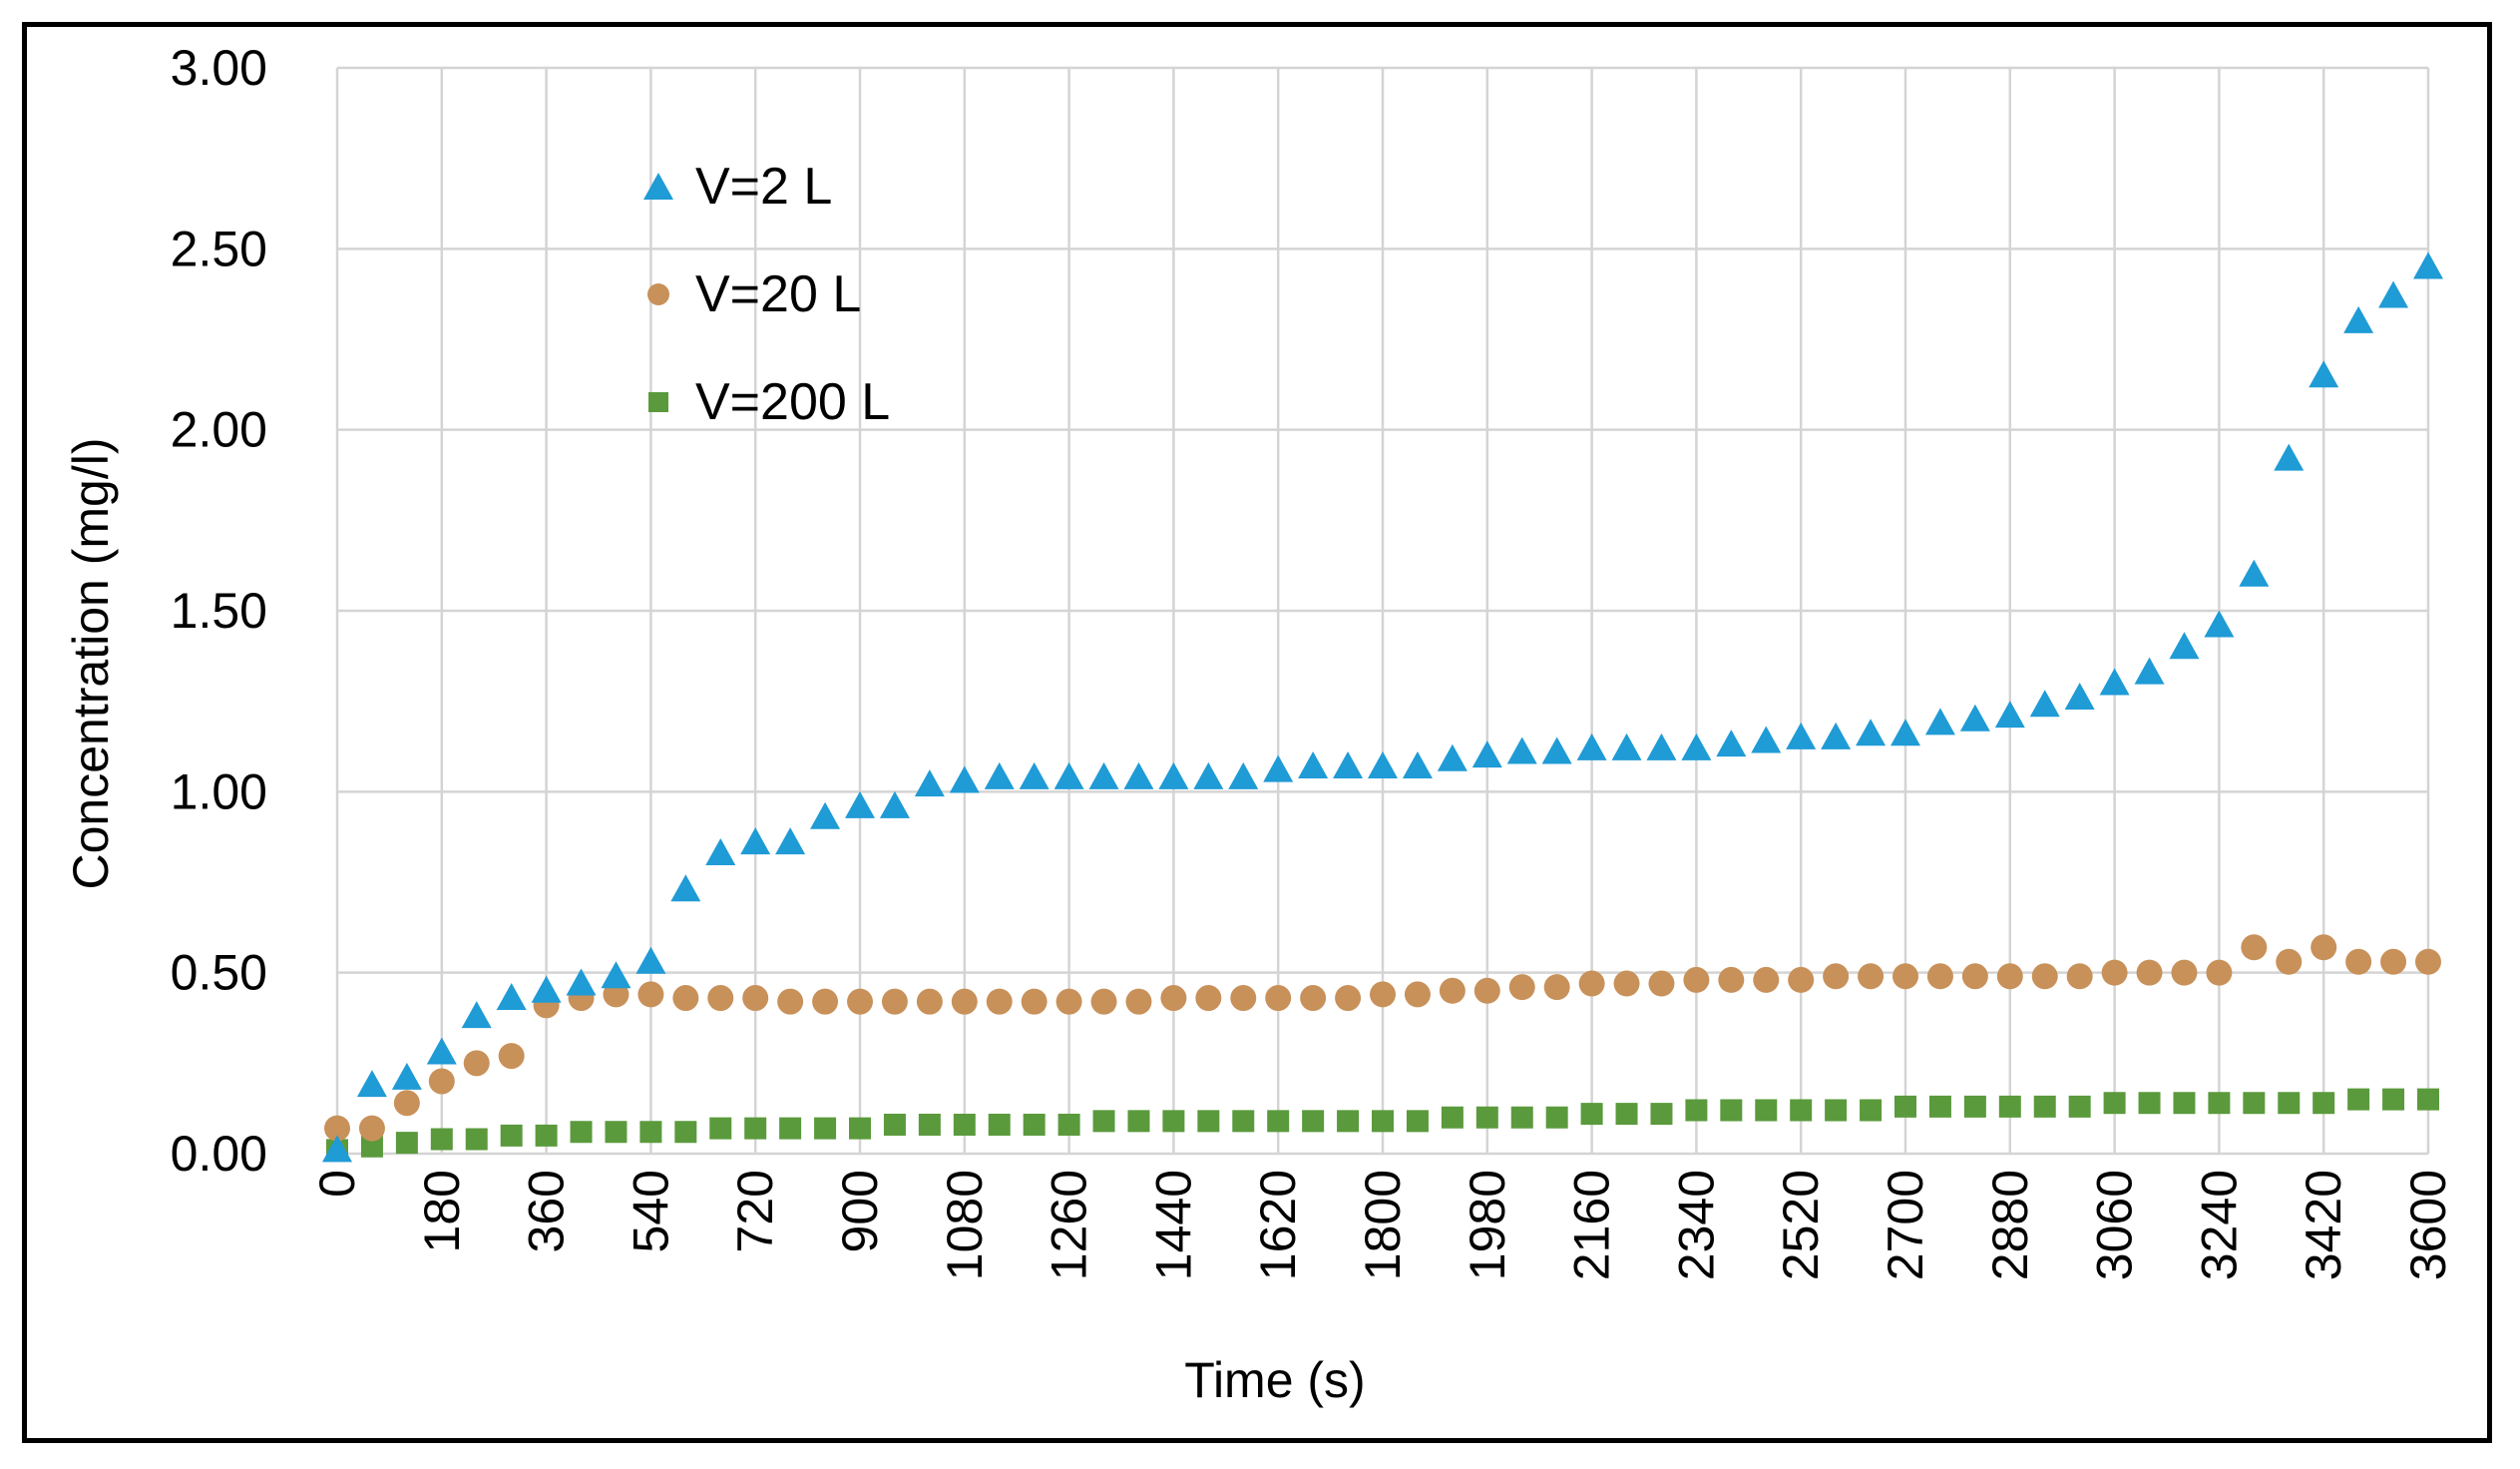 Image resolution: width=2520 pixels, height=1469 pixels. Describe the element at coordinates (2428, 1225) in the screenshot. I see `x-tick-label: 3600` at that location.